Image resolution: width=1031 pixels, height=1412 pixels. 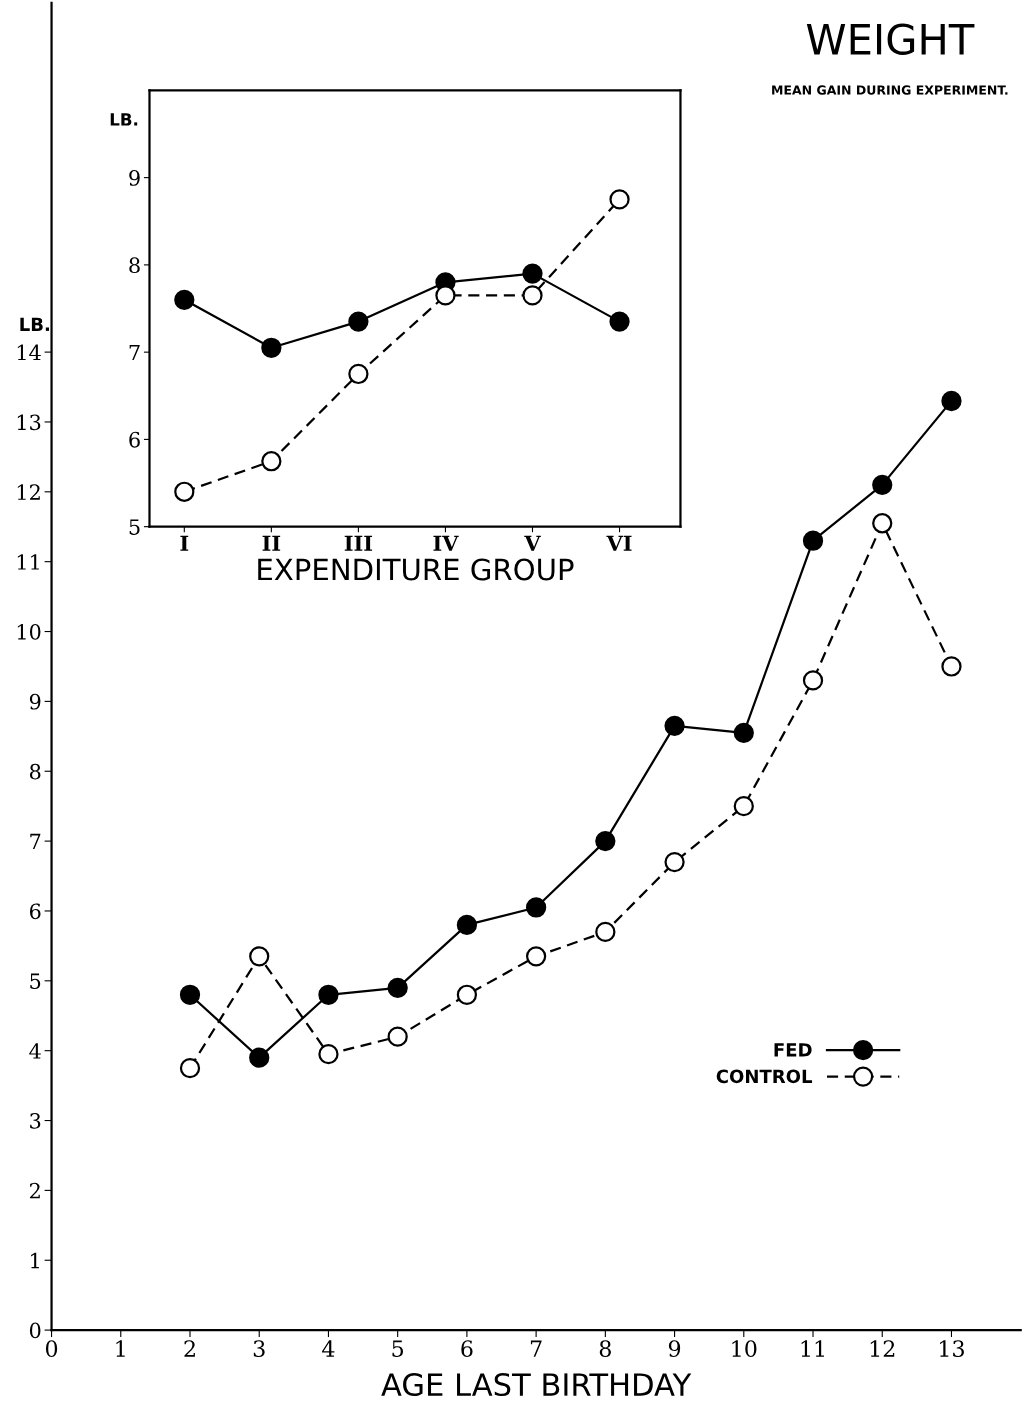 I want to click on y-tick-label: 2, so click(x=34, y=1190).